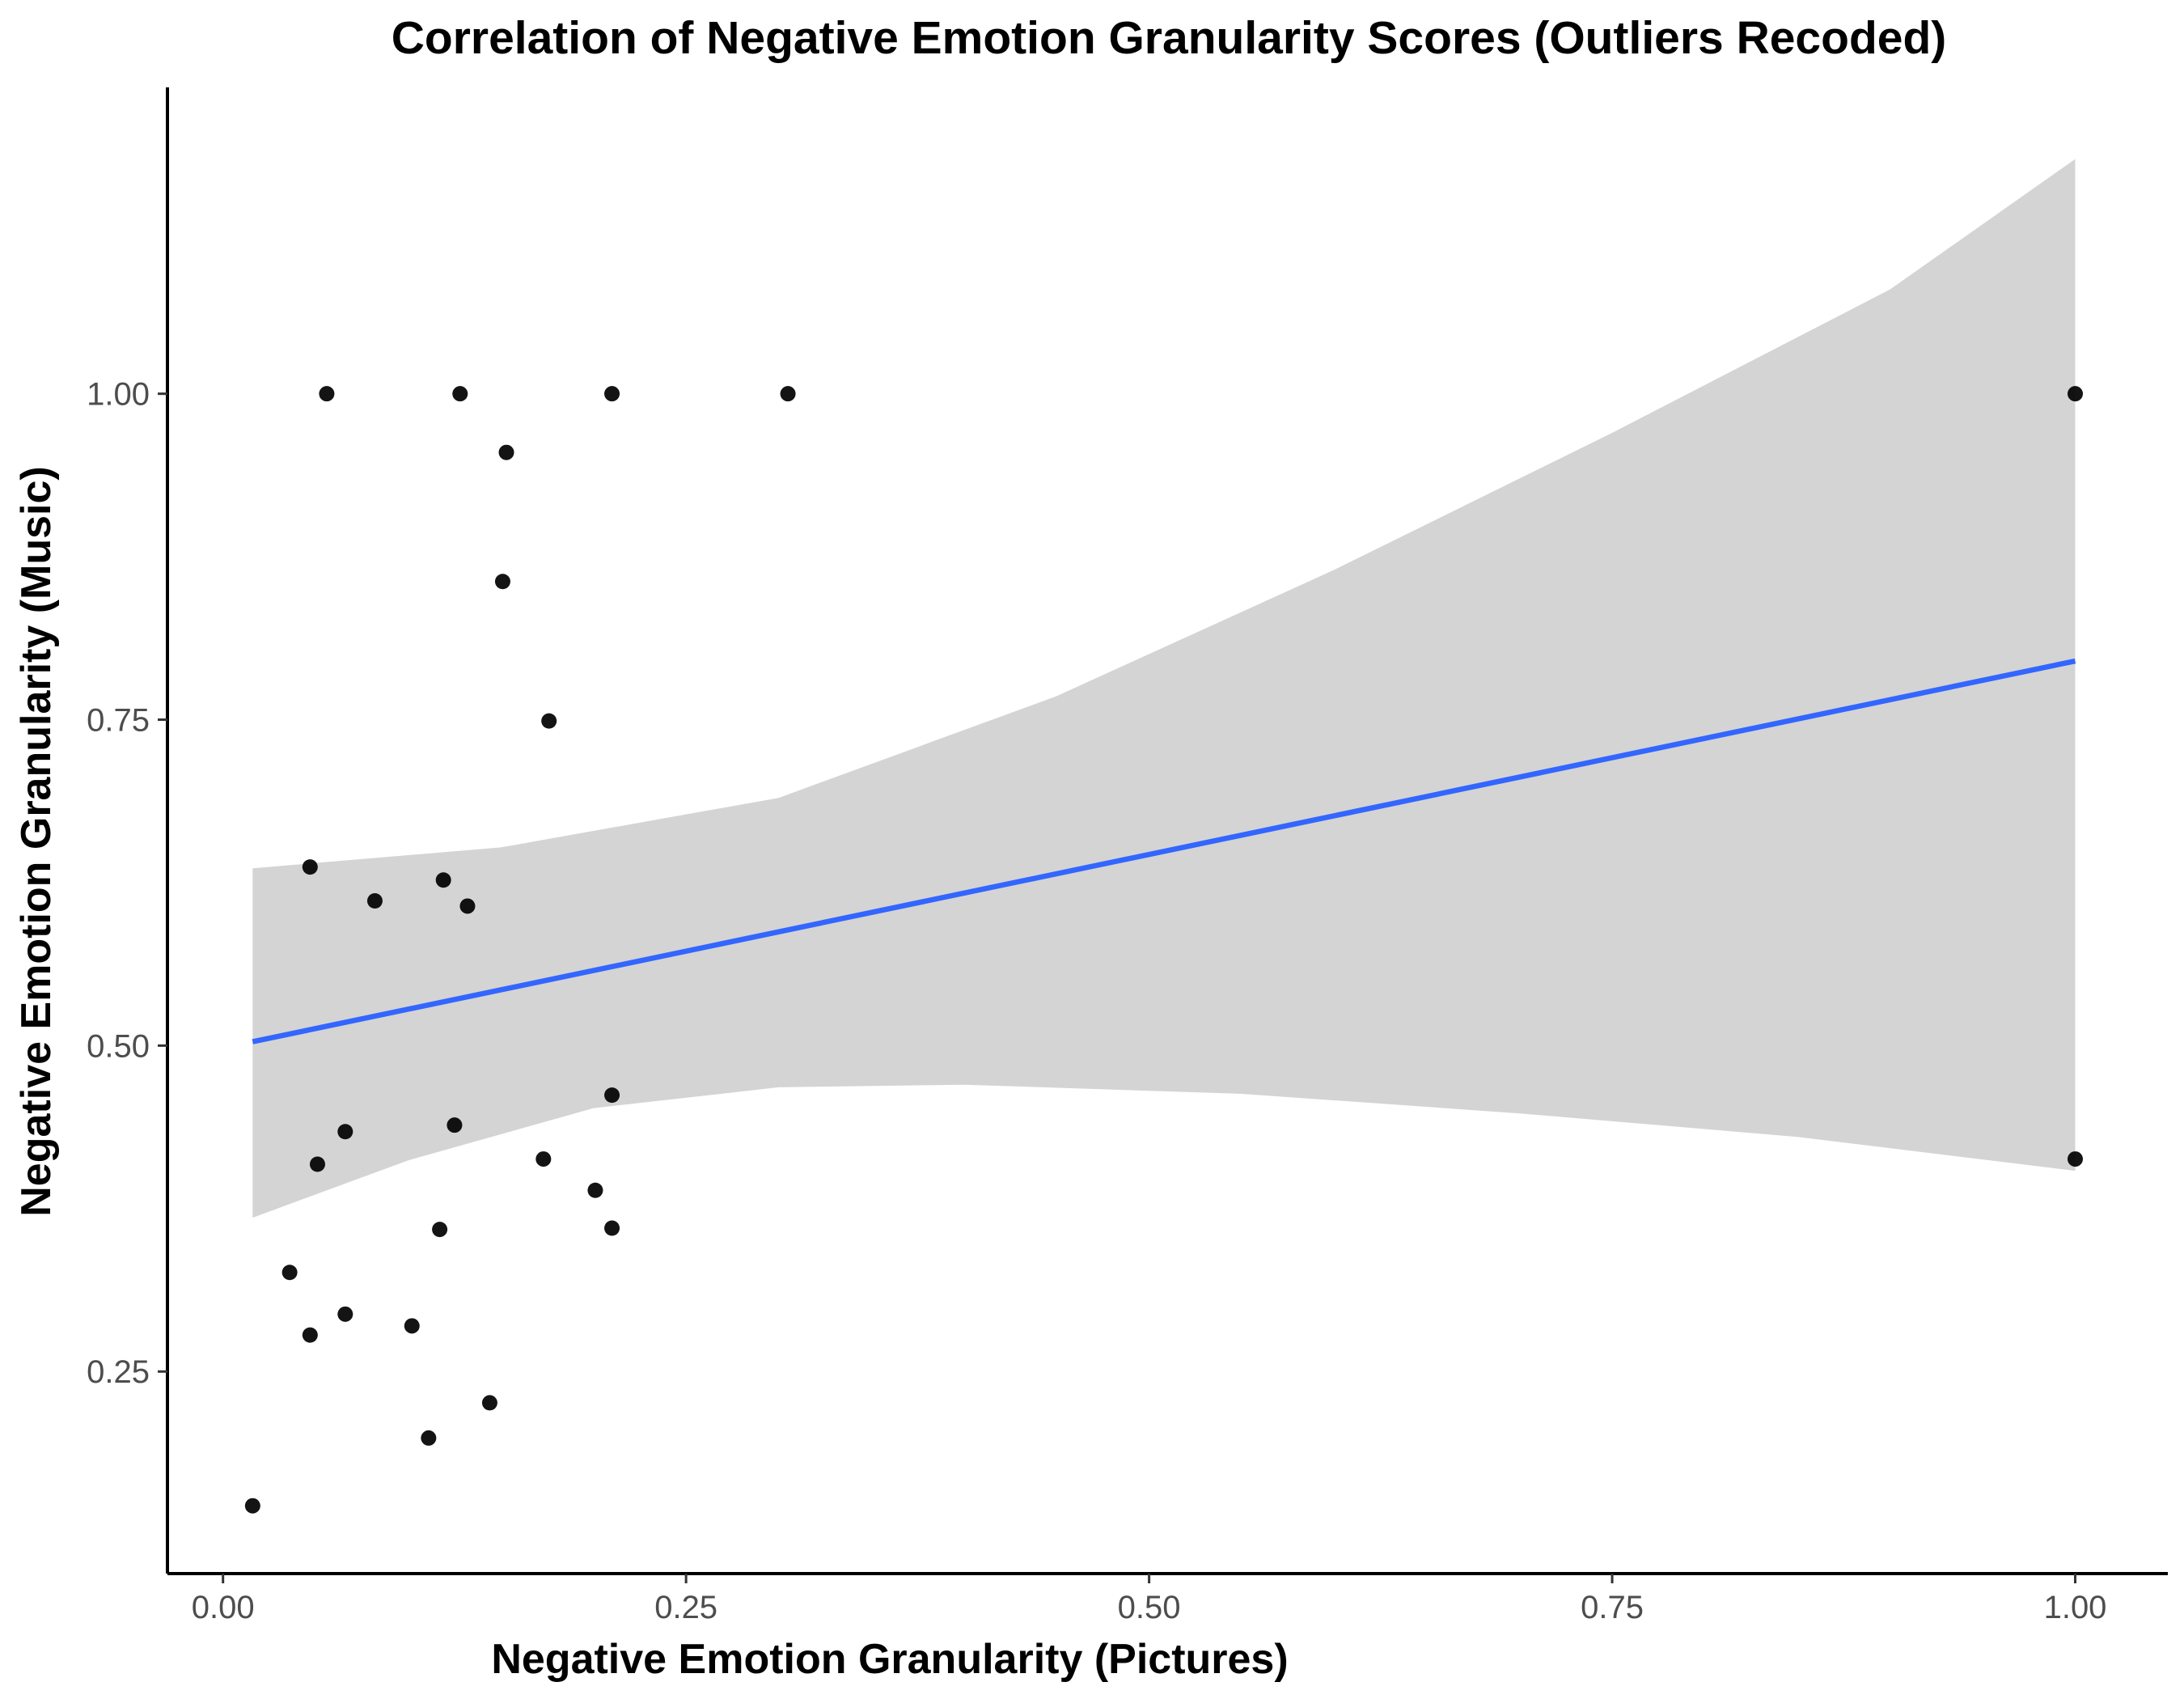  Describe the element at coordinates (1149, 1607) in the screenshot. I see `x-tick-label: 0.50` at that location.